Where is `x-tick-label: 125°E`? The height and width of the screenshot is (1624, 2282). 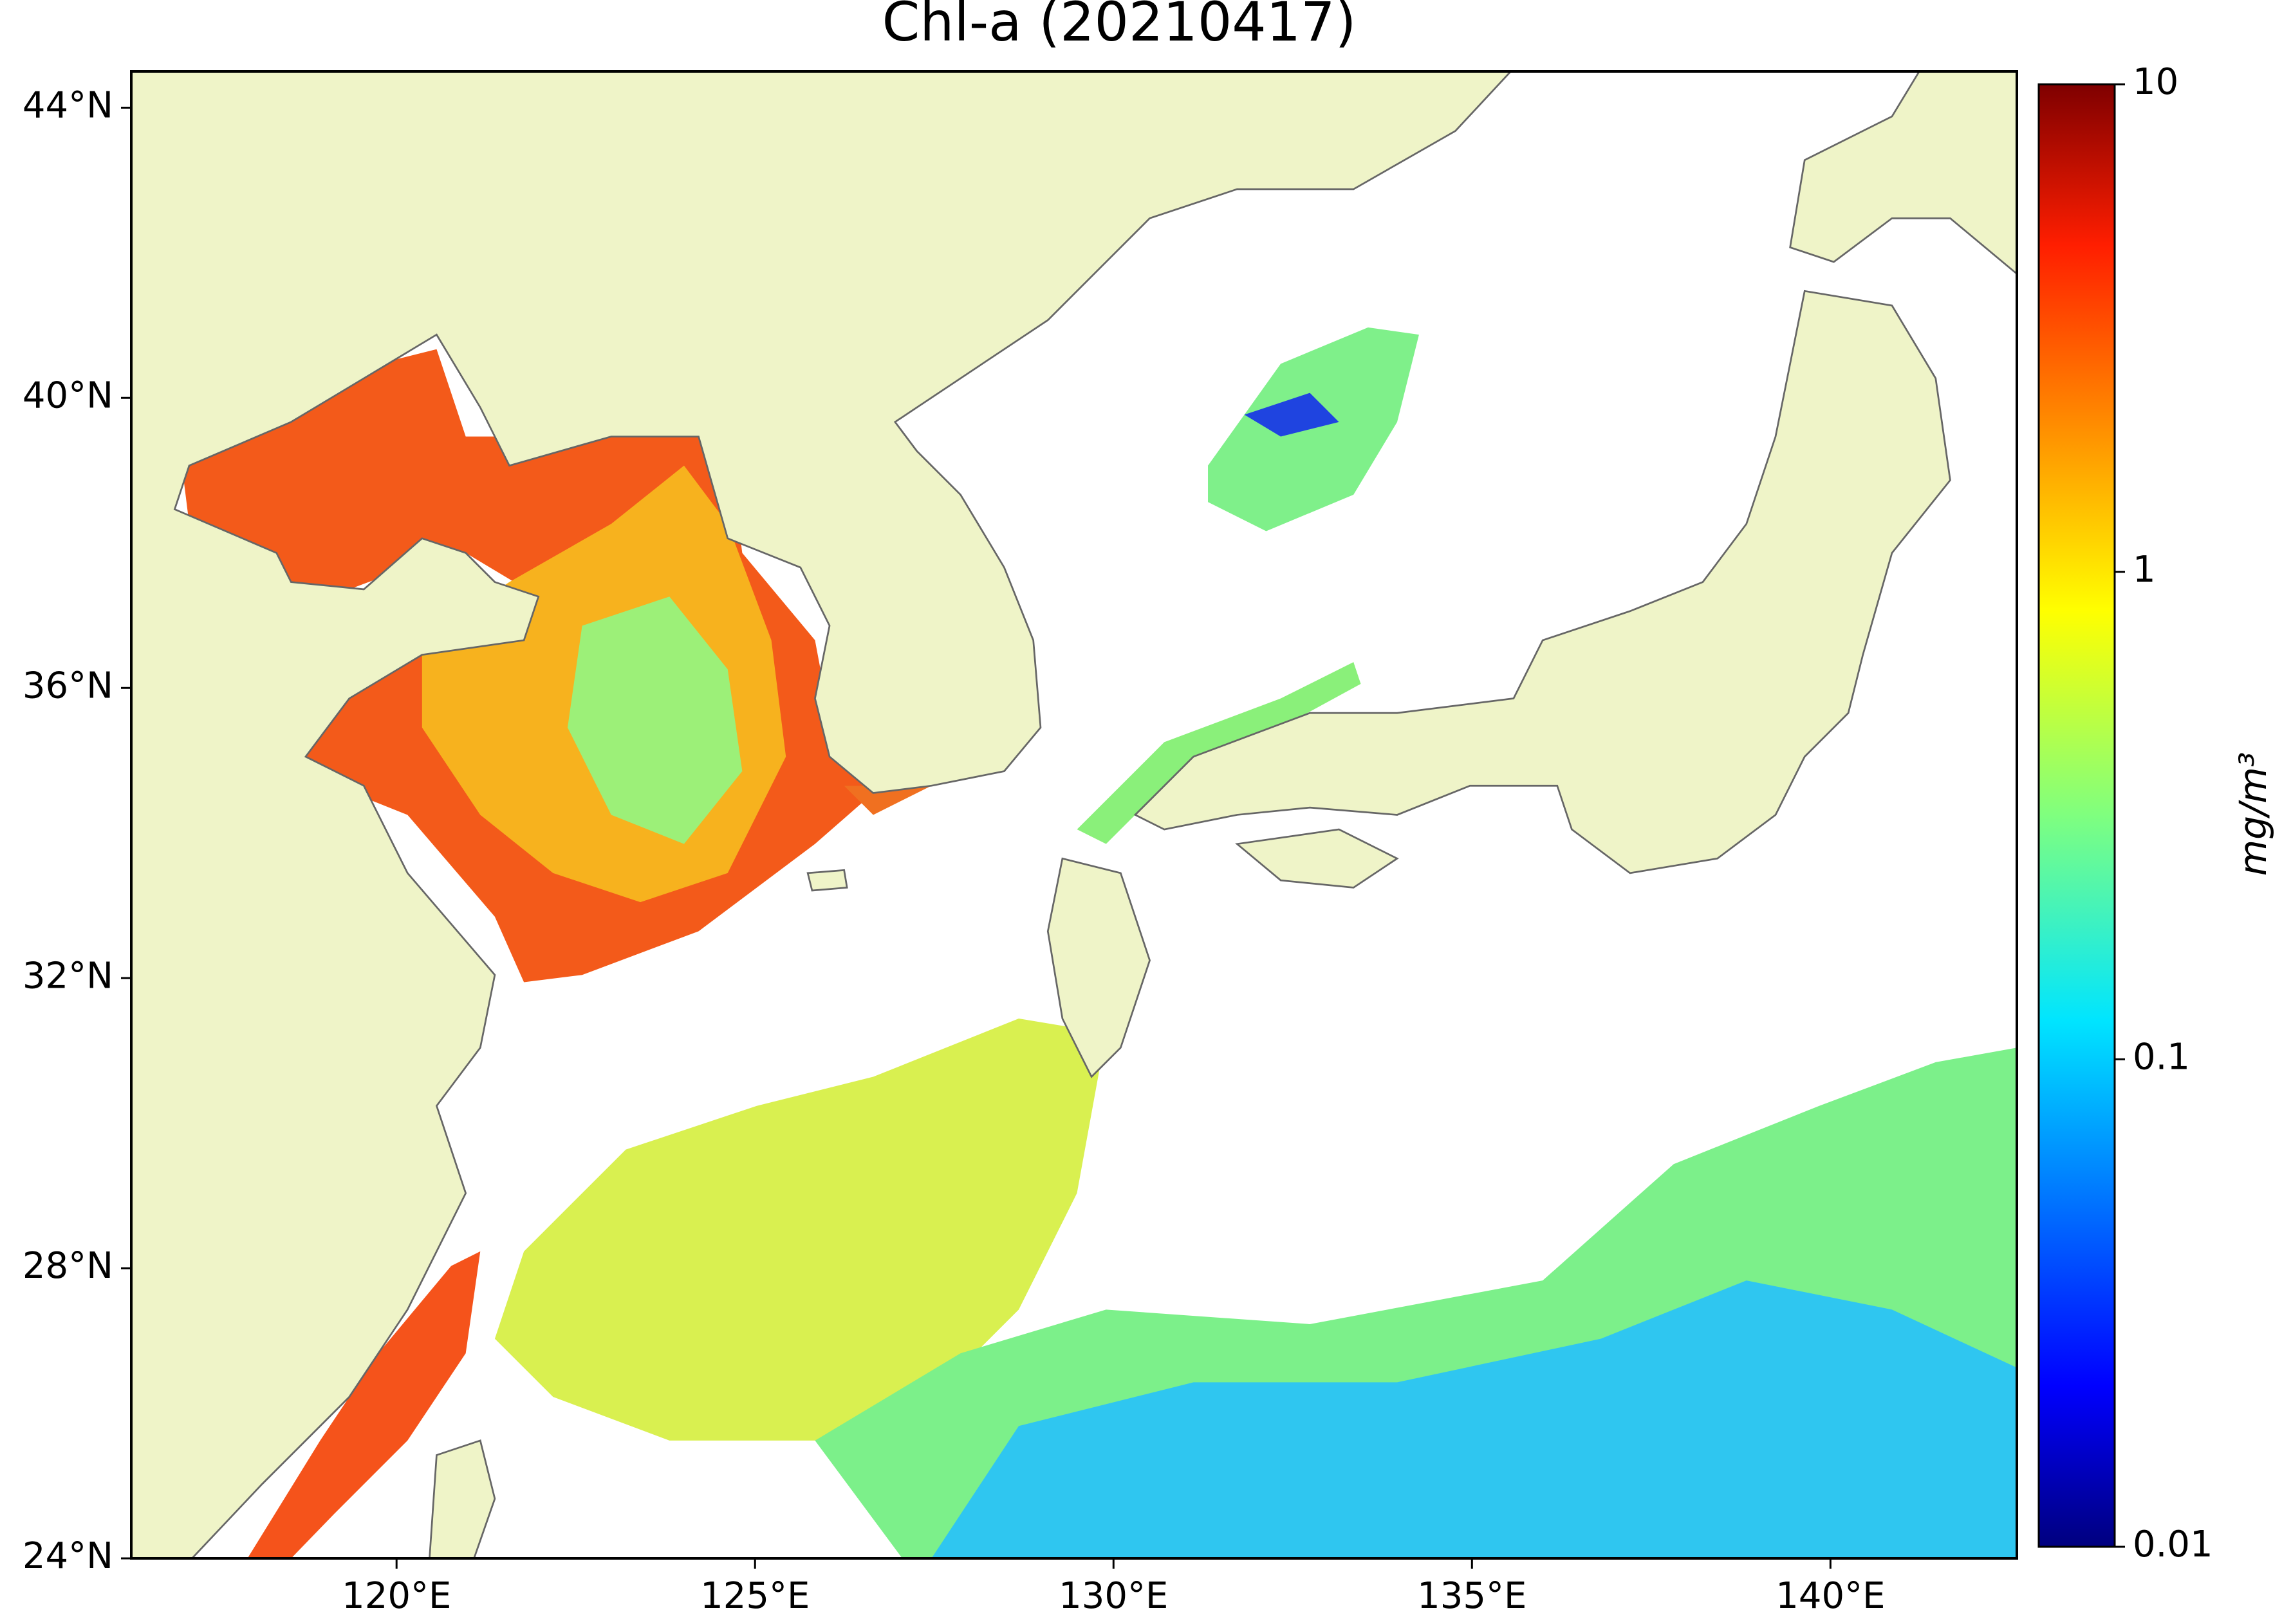 x-tick-label: 125°E is located at coordinates (755, 1596).